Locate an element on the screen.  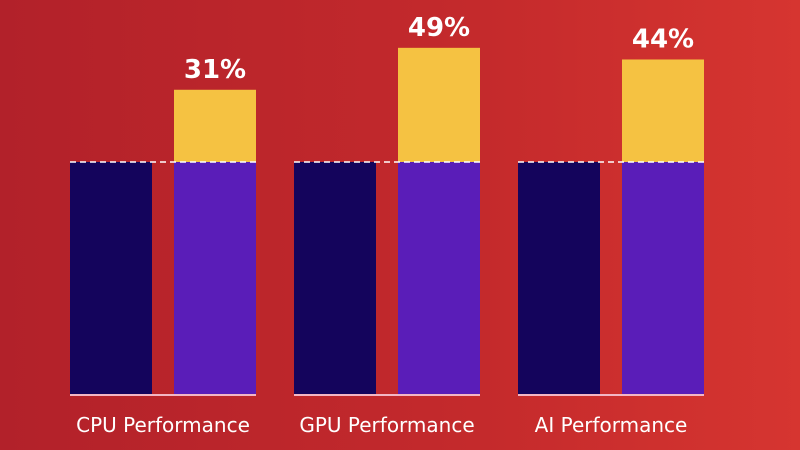
category-label: AI Performance is located at coordinates (611, 425).